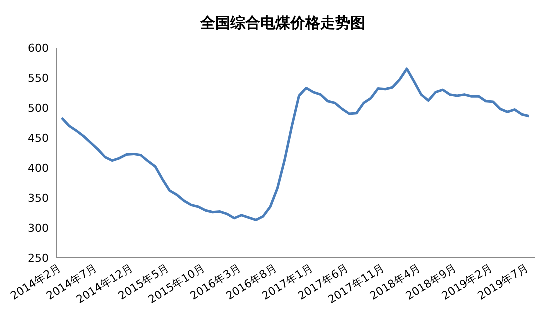 The height and width of the screenshot is (322, 558). Describe the element at coordinates (38, 168) in the screenshot. I see `y-tick-label: 400` at that location.